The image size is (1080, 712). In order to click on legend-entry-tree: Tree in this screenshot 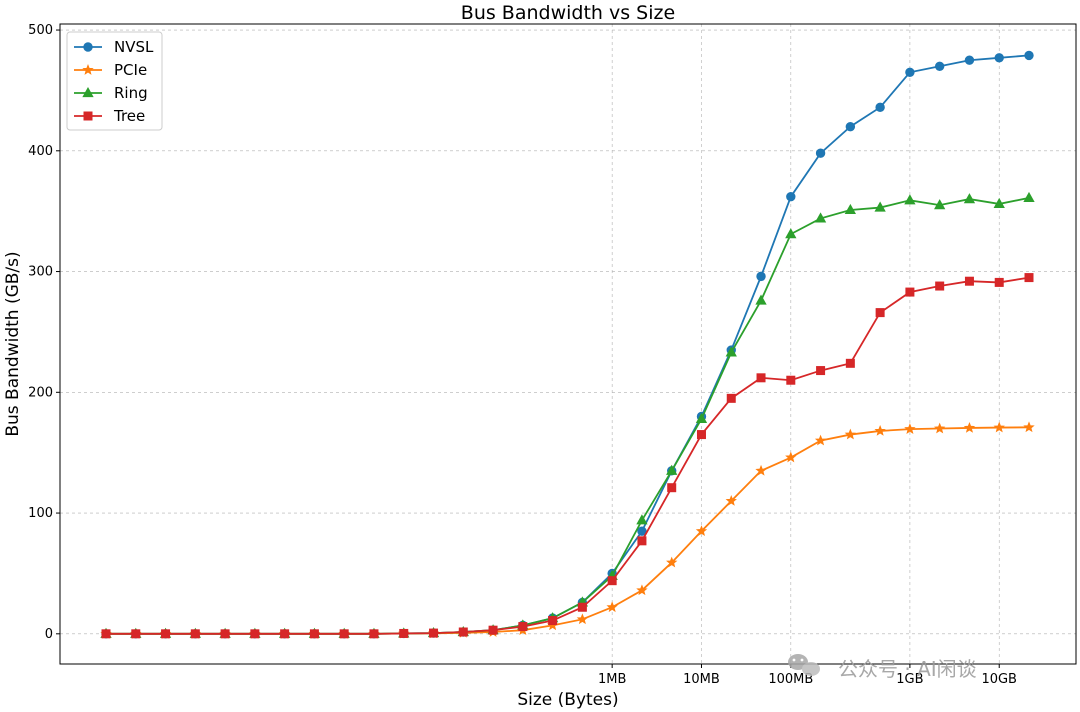, I will do `click(109, 116)`.